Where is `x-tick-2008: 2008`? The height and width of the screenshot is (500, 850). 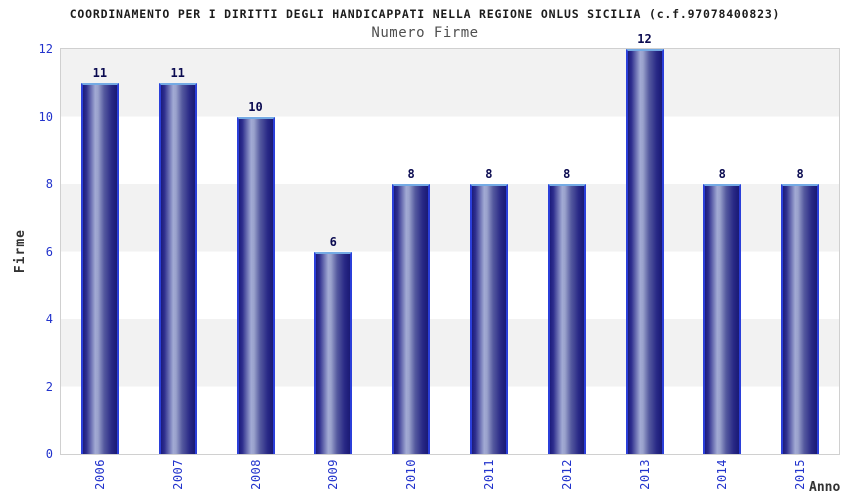
x-tick-2008: 2008 is located at coordinates (256, 479).